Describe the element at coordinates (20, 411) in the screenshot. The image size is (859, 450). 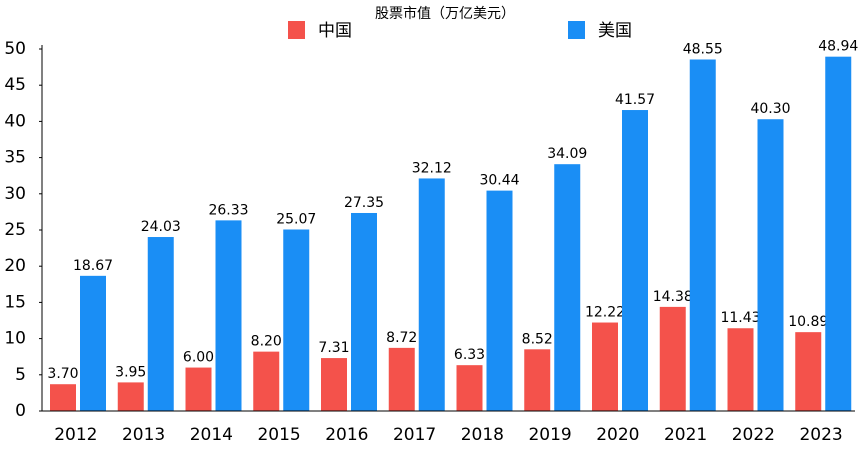
I see `y-tick-label: 0` at that location.